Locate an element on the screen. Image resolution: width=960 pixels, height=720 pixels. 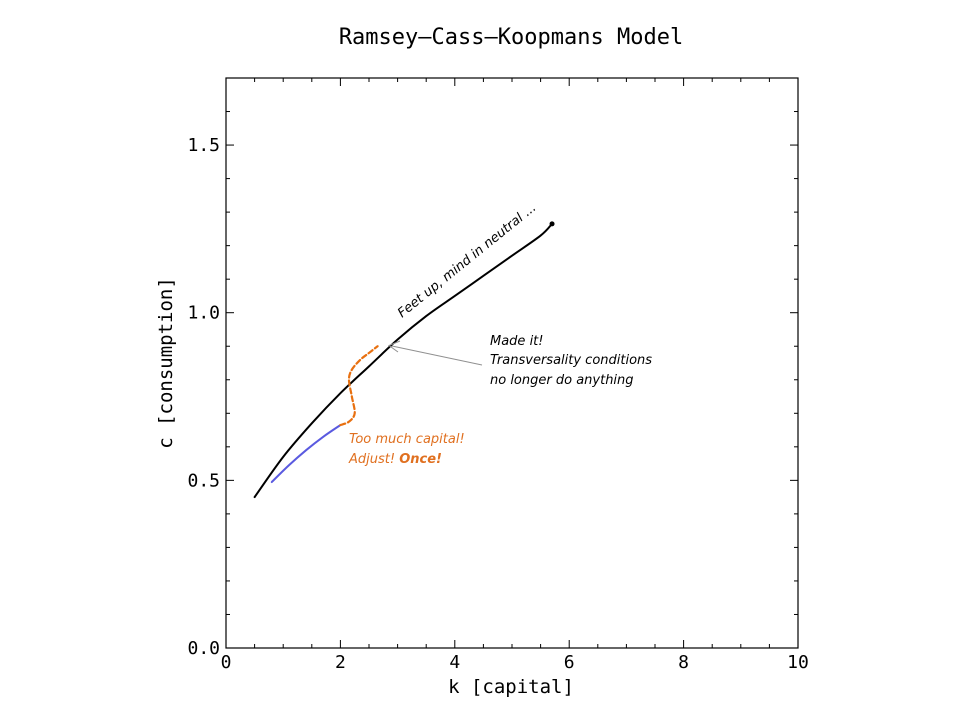
annotation-made-it-line2: Transversality conditions is located at coordinates (571, 360).